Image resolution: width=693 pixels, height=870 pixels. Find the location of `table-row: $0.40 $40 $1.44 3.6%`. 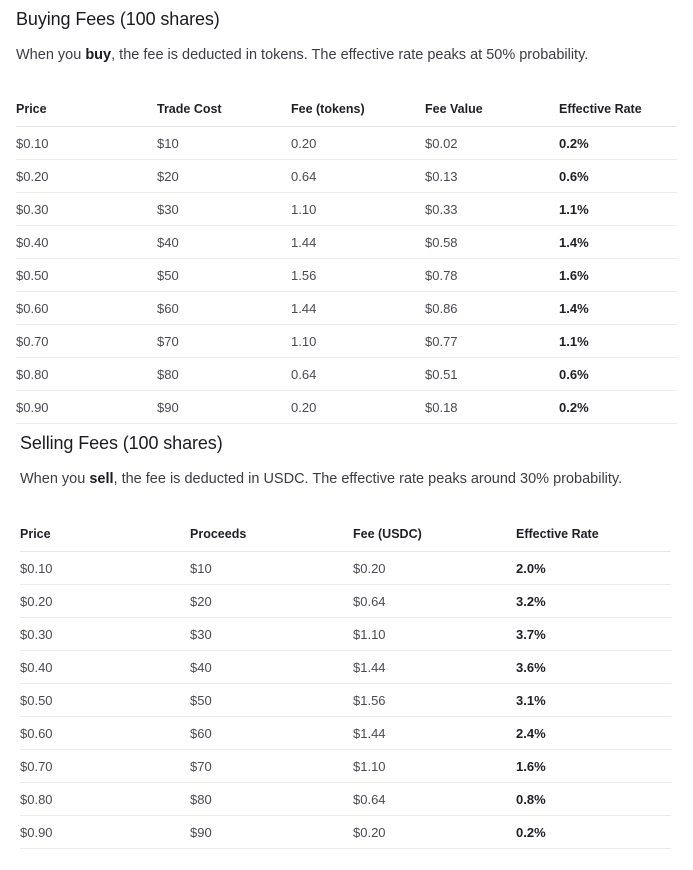

table-row: $0.40 $40 $1.44 3.6% is located at coordinates (345, 667).